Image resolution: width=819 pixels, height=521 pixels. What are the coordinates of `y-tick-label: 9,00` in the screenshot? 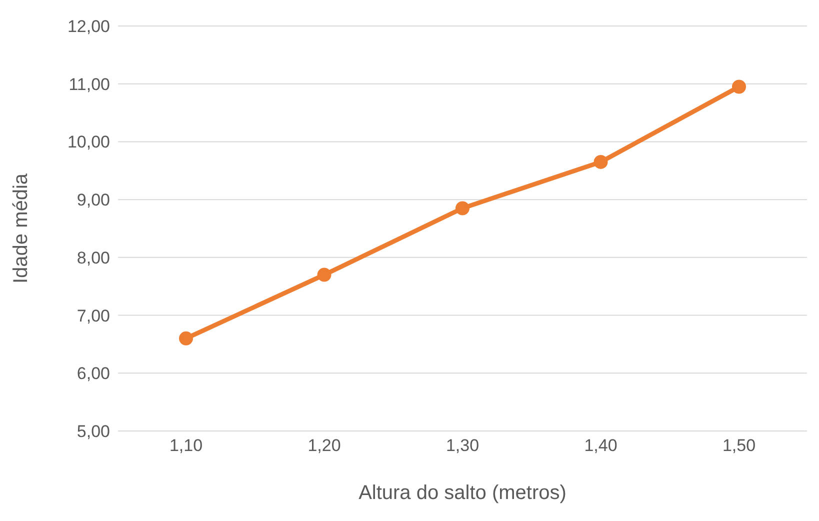 It's located at (93, 200).